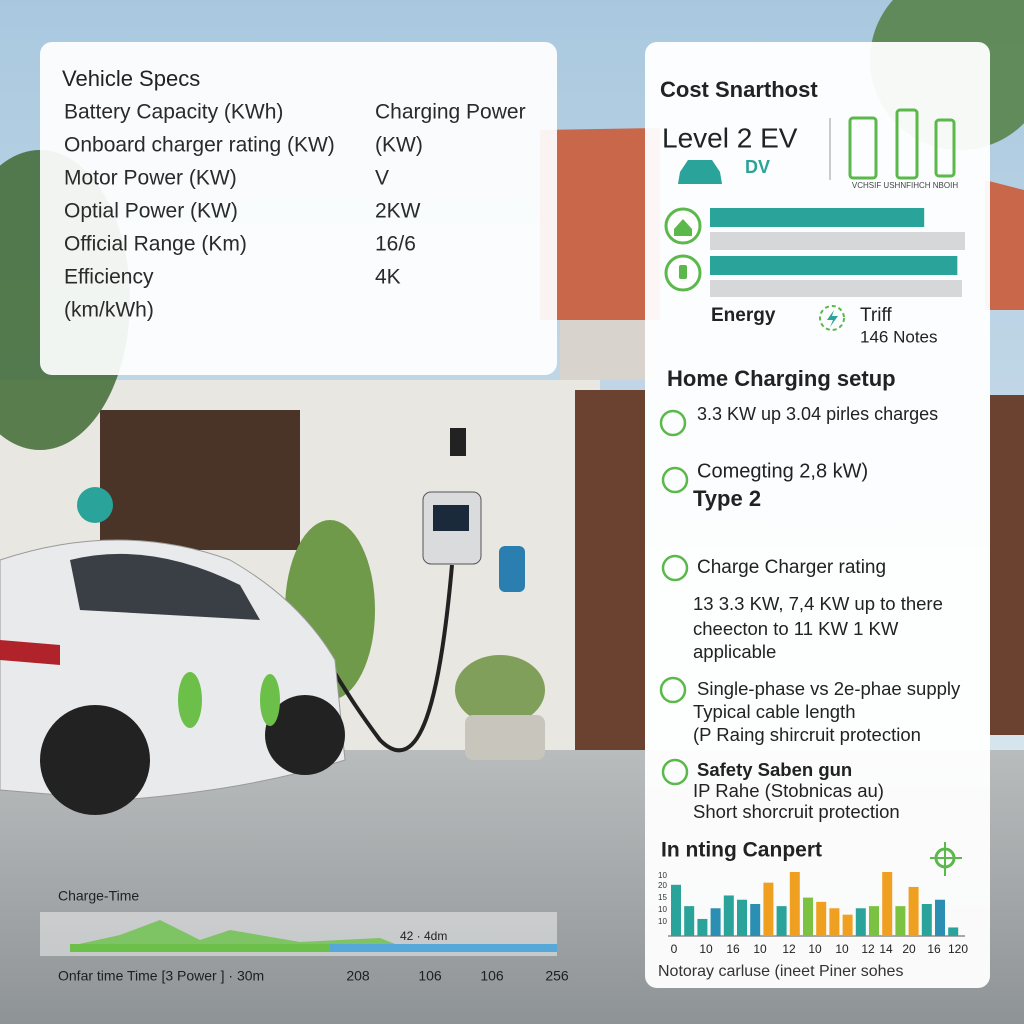  Describe the element at coordinates (512, 569) in the screenshot. I see `plug-holder` at that location.